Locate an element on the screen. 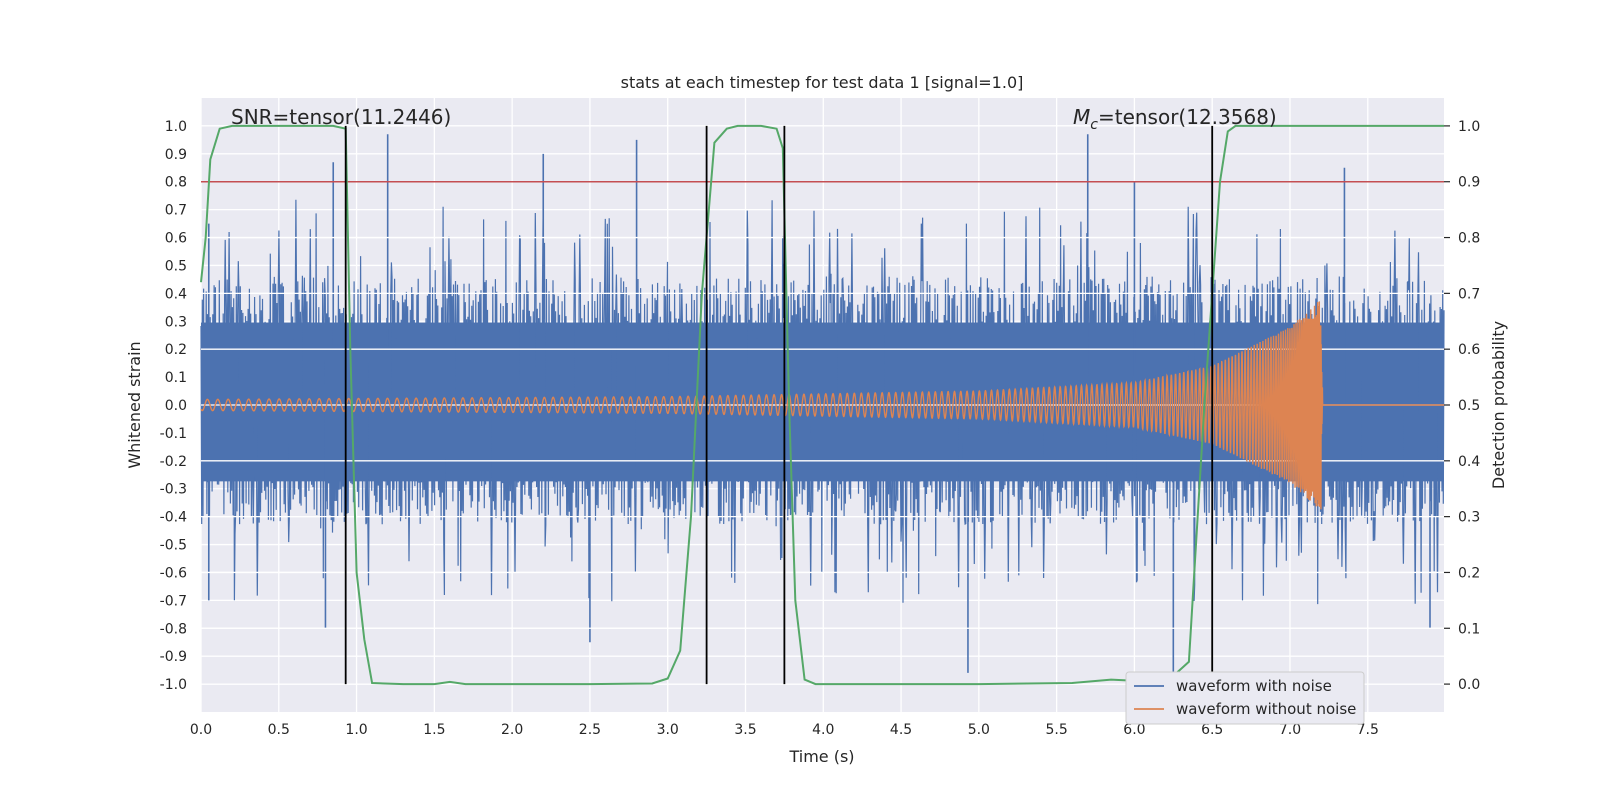 The image size is (1600, 800). chirp-mass-subscript: c is located at coordinates (1094, 125).